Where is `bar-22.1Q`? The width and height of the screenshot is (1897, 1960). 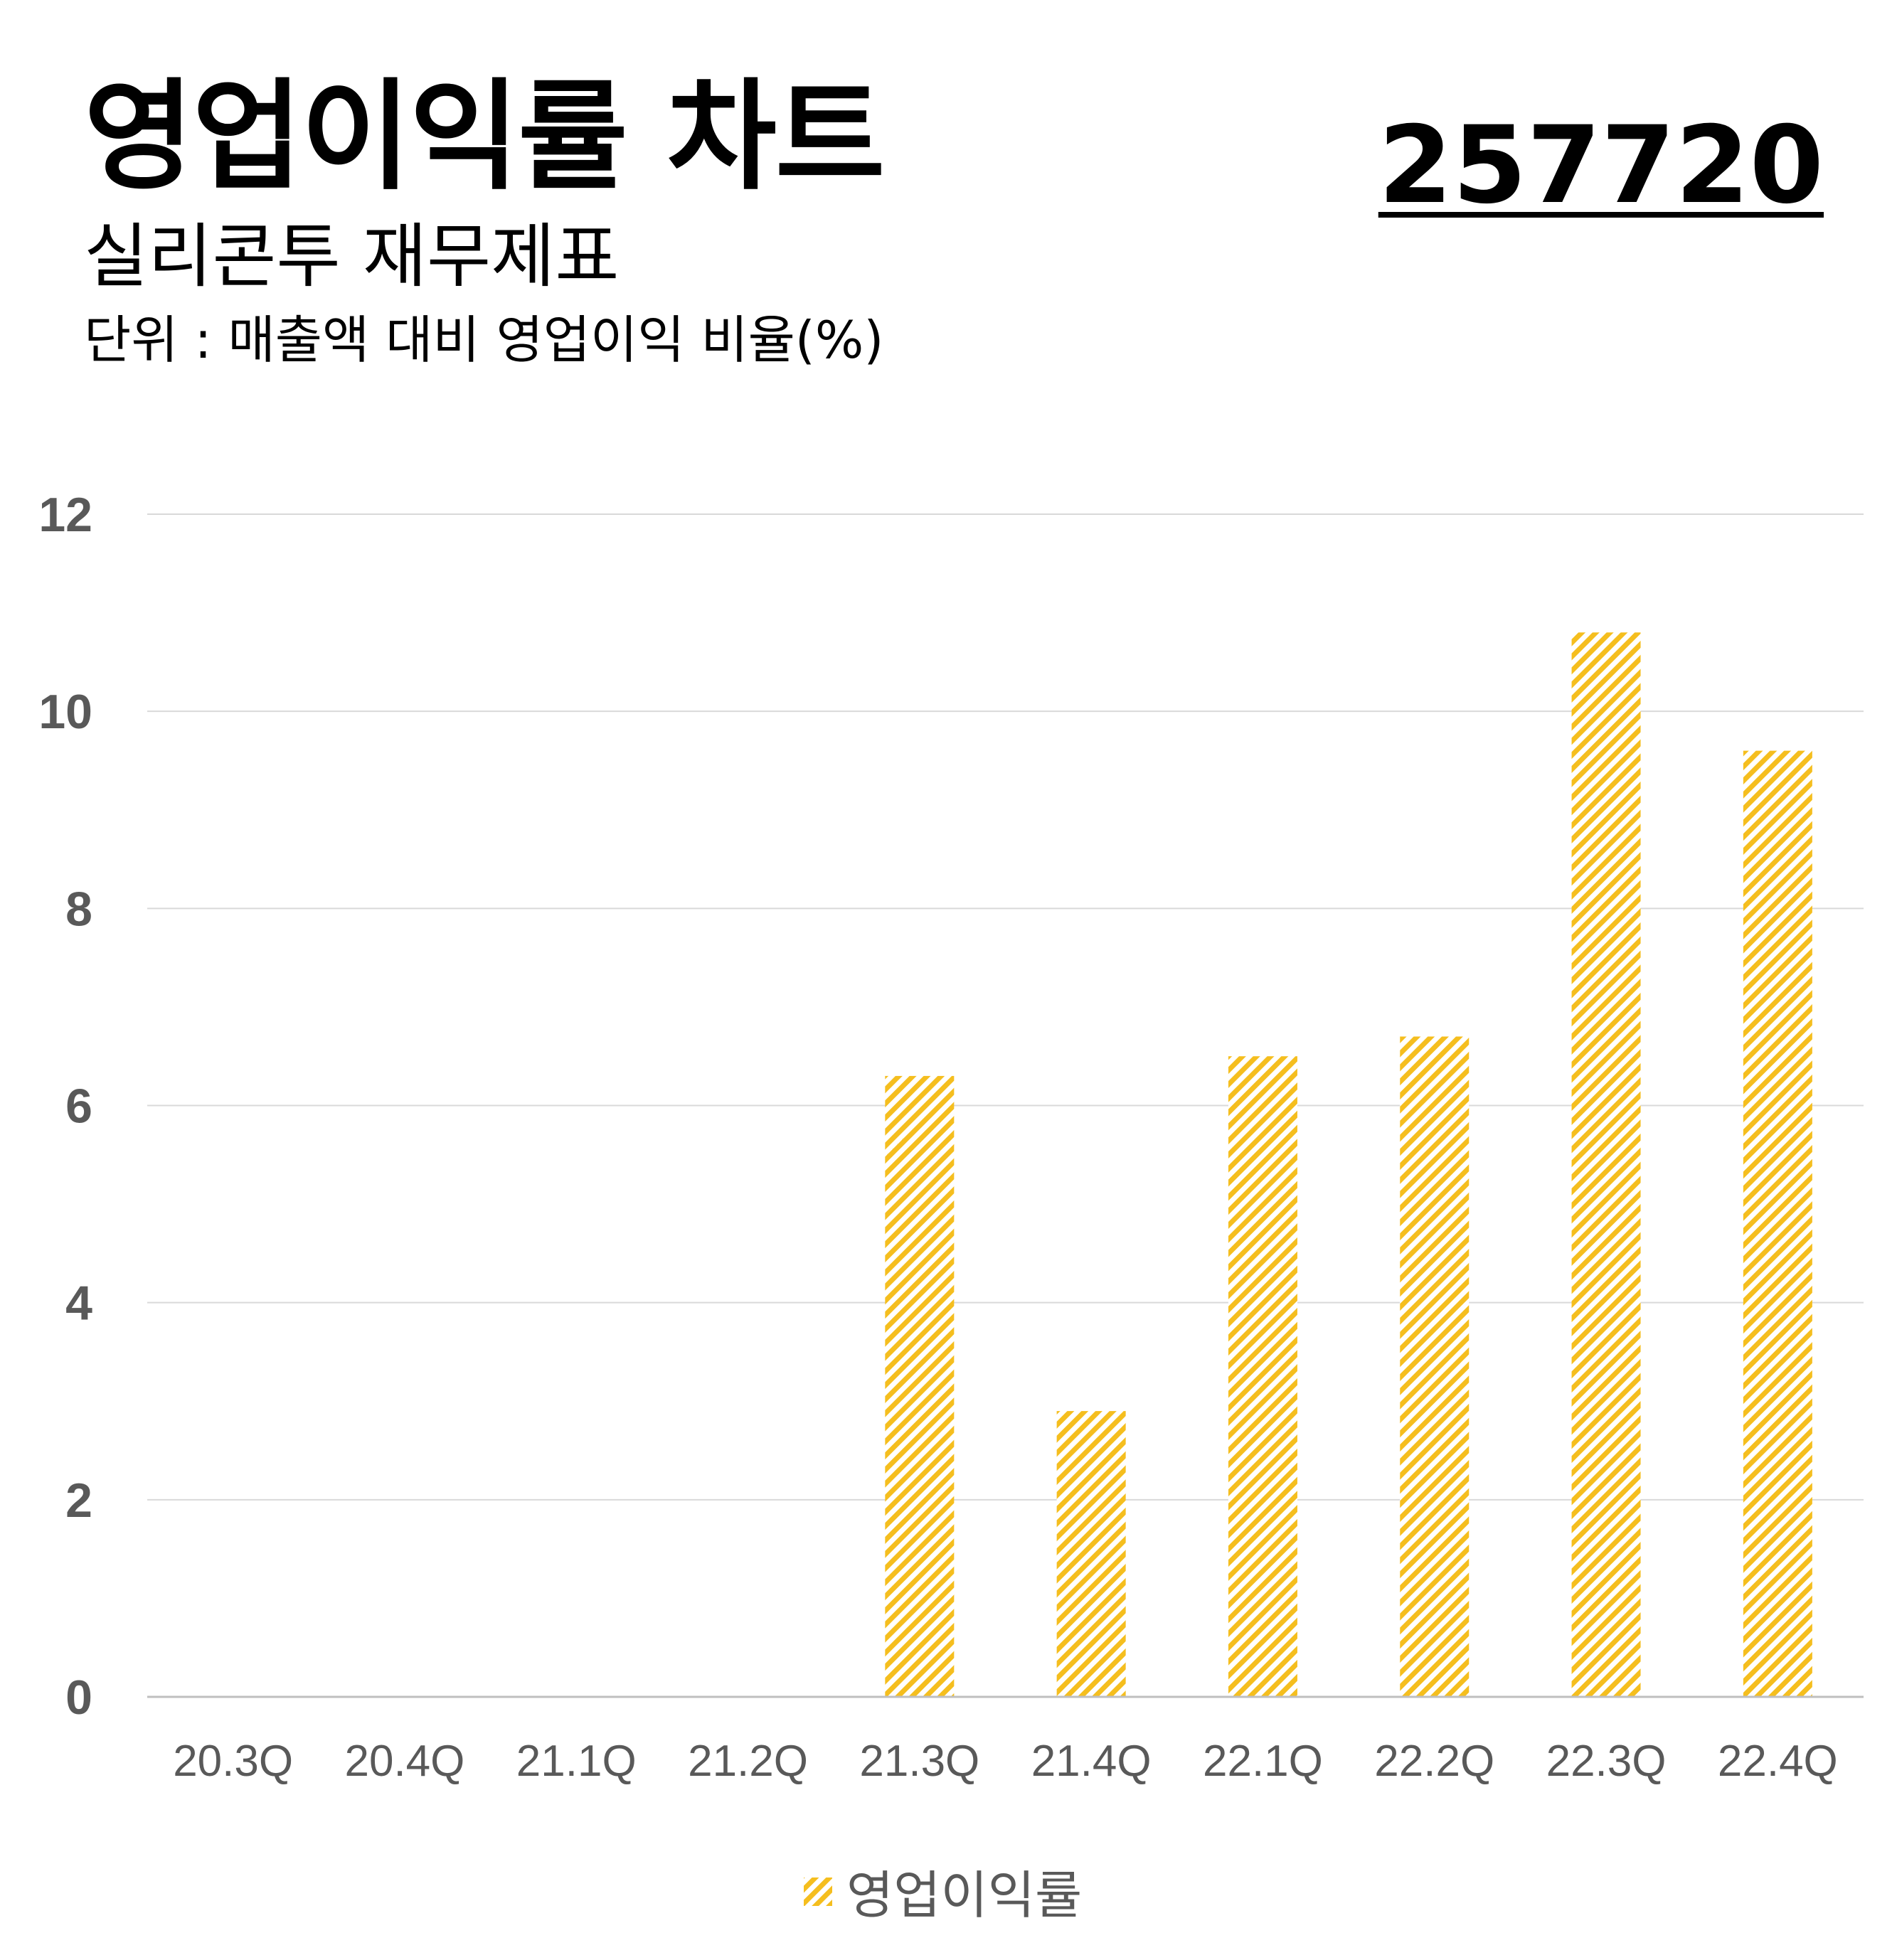
bar-22.1Q is located at coordinates (1262, 1376).